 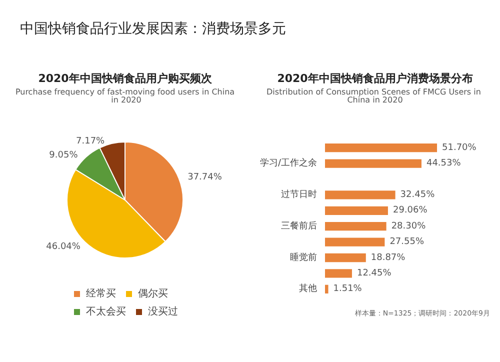 I want to click on y-tick-label: 三餐前后, so click(x=299, y=226).